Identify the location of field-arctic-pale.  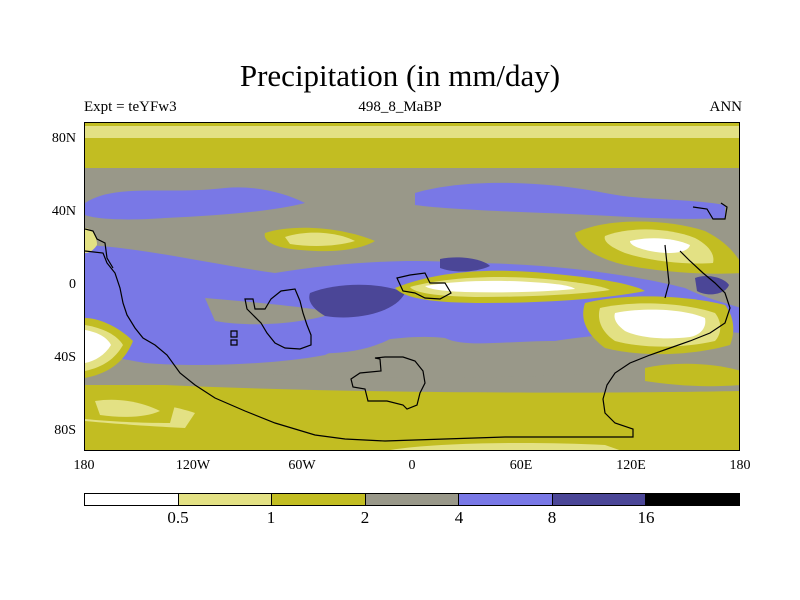
(412, 132).